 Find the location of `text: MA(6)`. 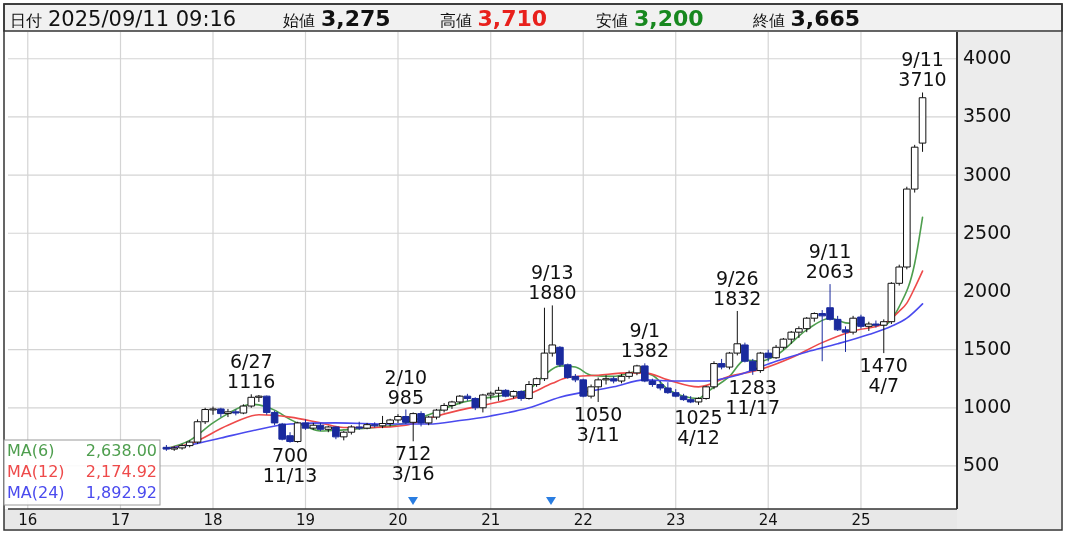

text: MA(6) is located at coordinates (31, 450).